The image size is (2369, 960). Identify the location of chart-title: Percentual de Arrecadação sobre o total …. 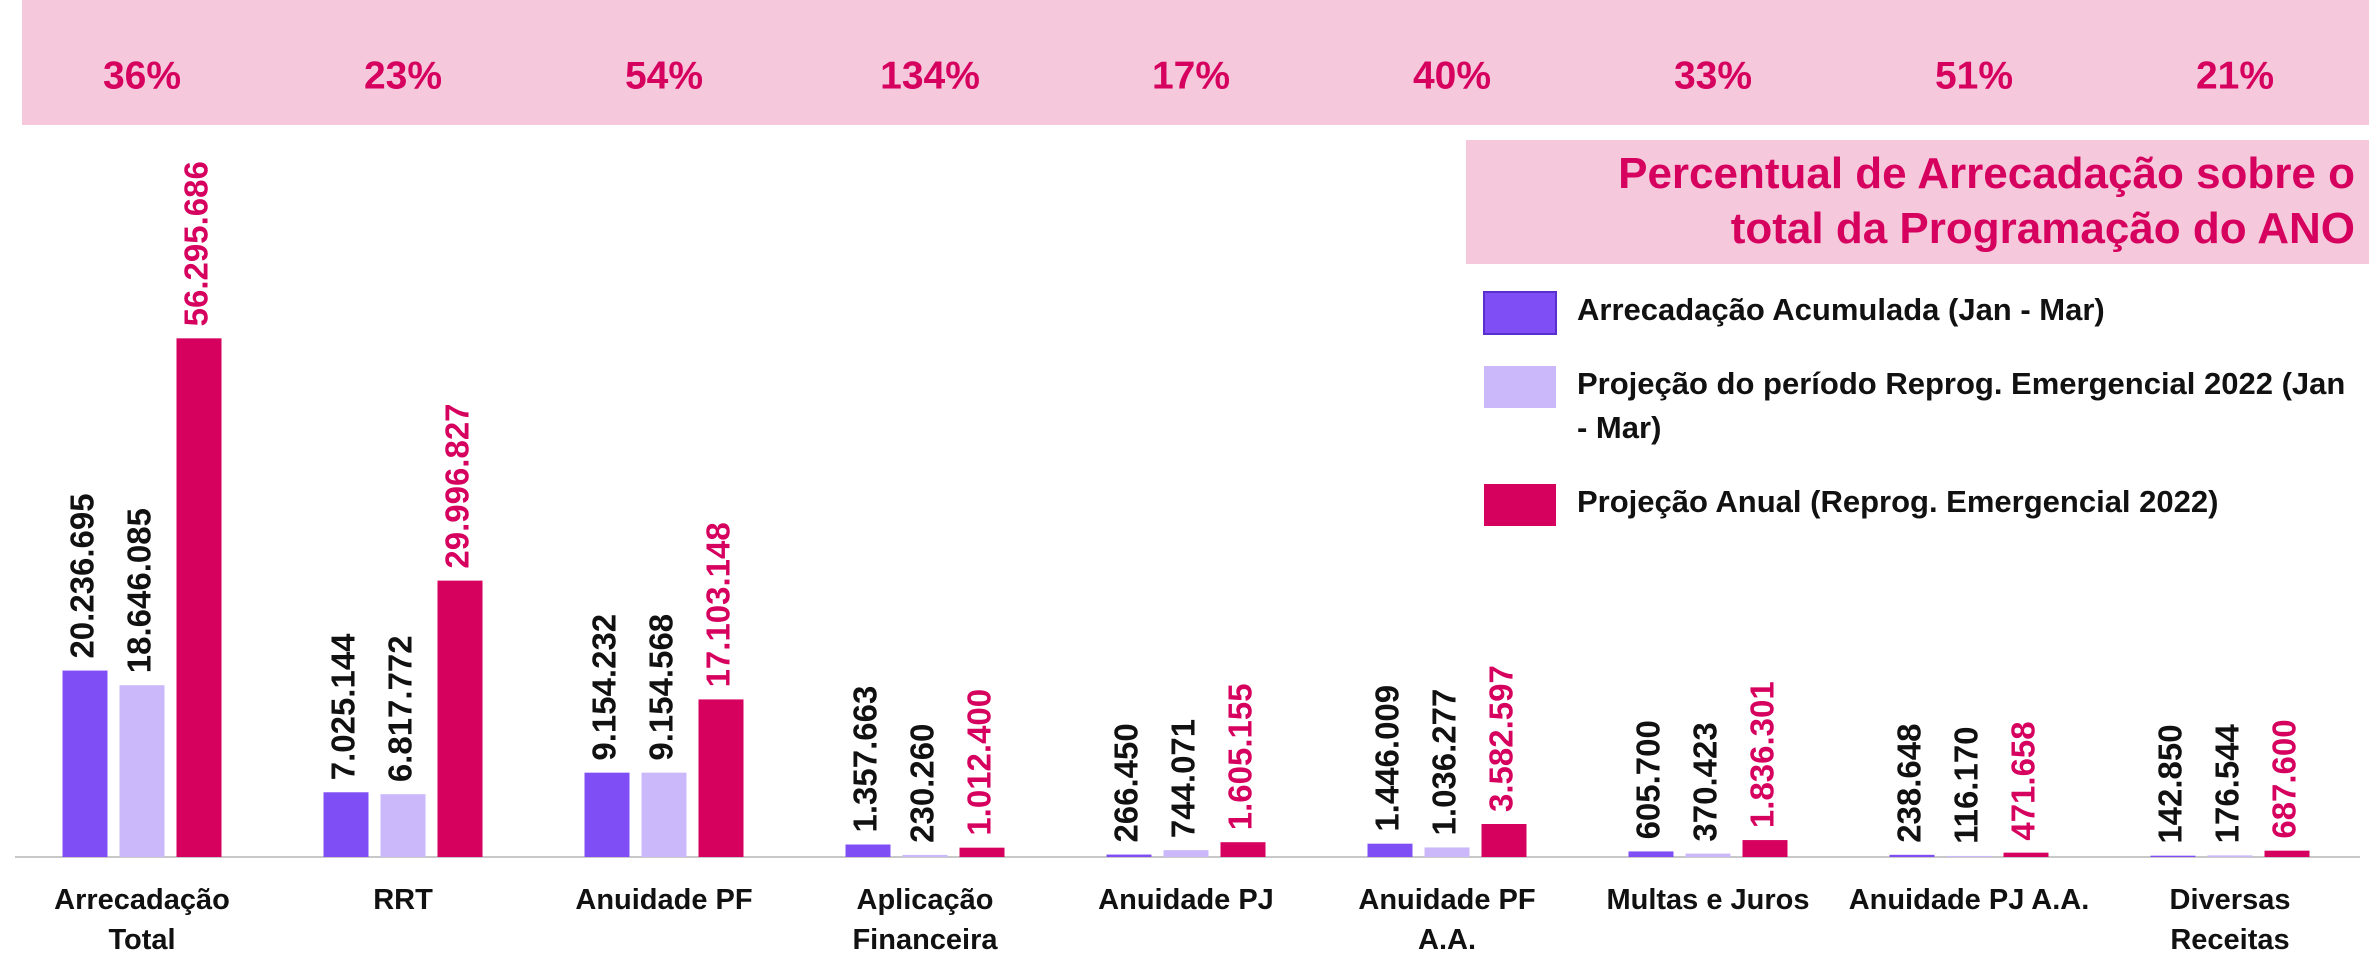
(1917, 202).